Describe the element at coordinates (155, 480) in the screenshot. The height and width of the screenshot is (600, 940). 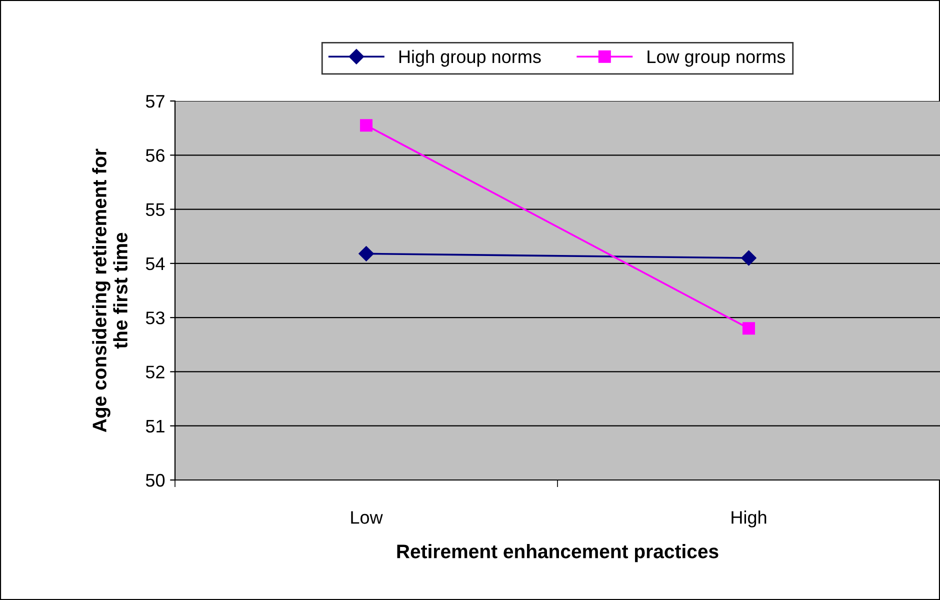
I see `y-tick-label: 50` at that location.